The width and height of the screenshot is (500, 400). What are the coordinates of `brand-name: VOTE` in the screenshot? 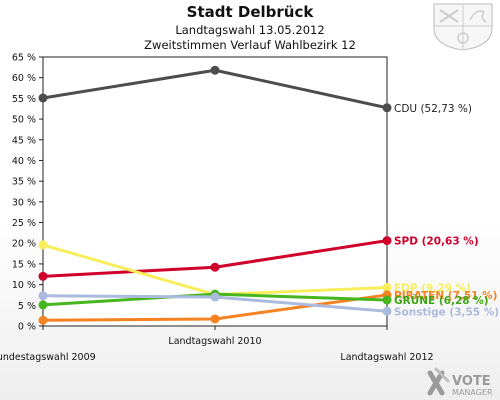 It's located at (471, 381).